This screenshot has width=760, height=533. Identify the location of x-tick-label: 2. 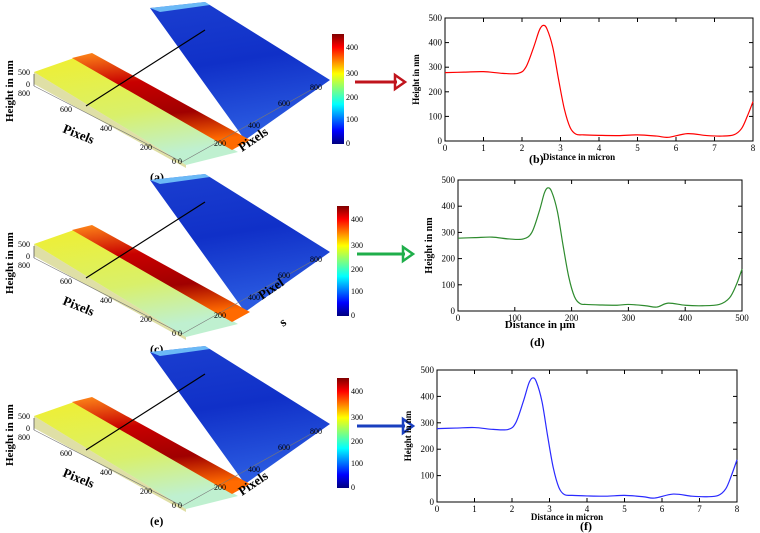
(512, 509).